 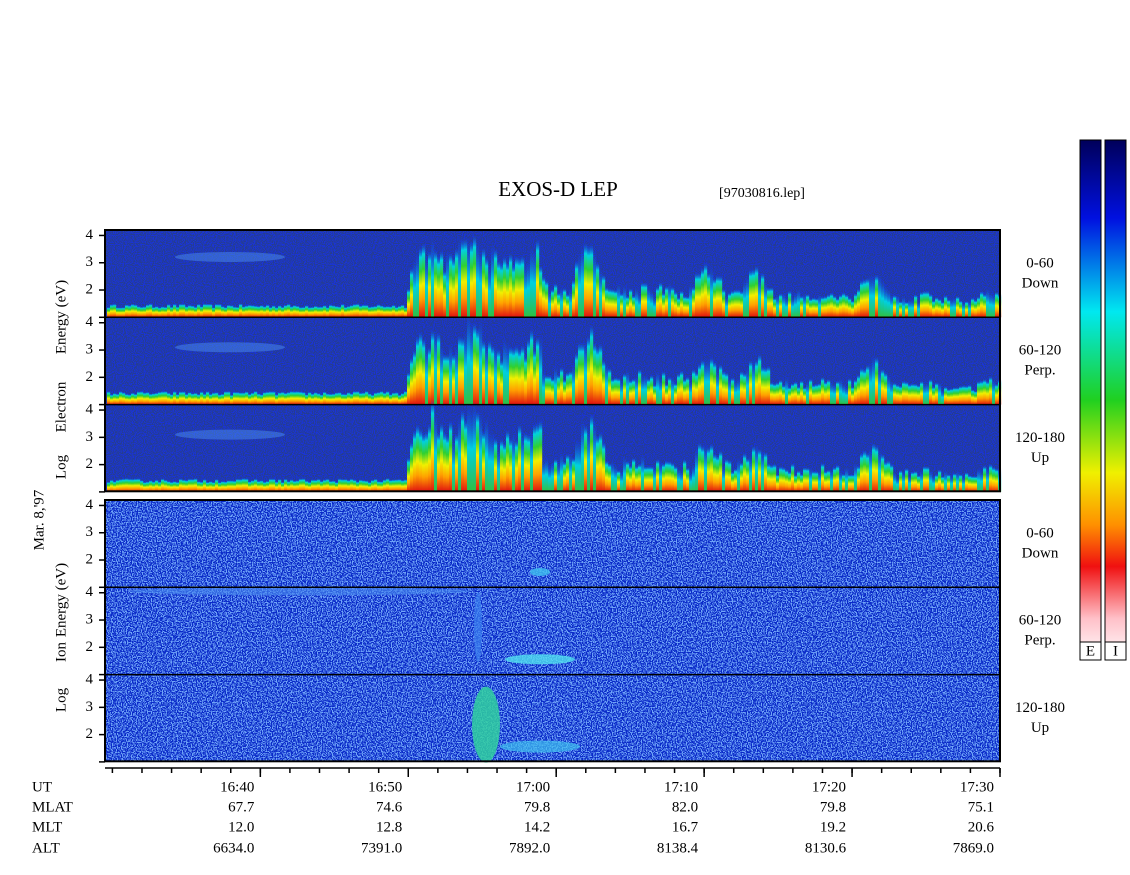 What do you see at coordinates (237, 787) in the screenshot?
I see `x-tick-label: 16:40` at bounding box center [237, 787].